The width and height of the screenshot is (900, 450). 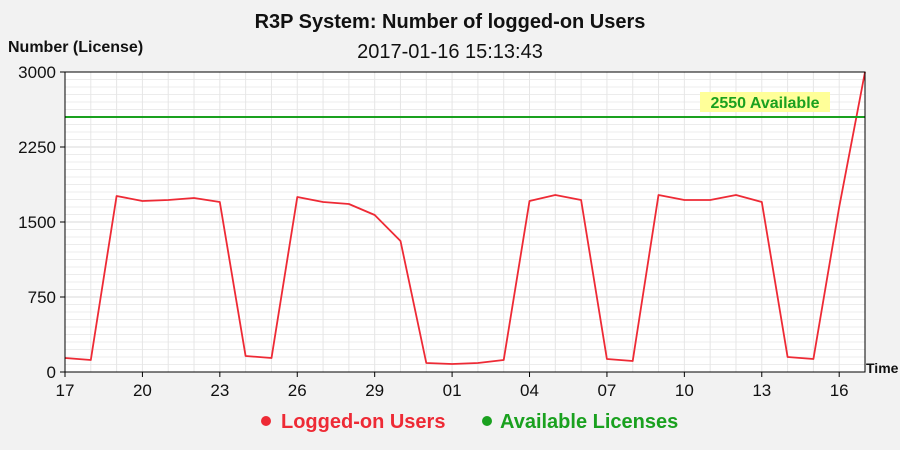 What do you see at coordinates (51, 372) in the screenshot?
I see `y-tick-label: 0` at bounding box center [51, 372].